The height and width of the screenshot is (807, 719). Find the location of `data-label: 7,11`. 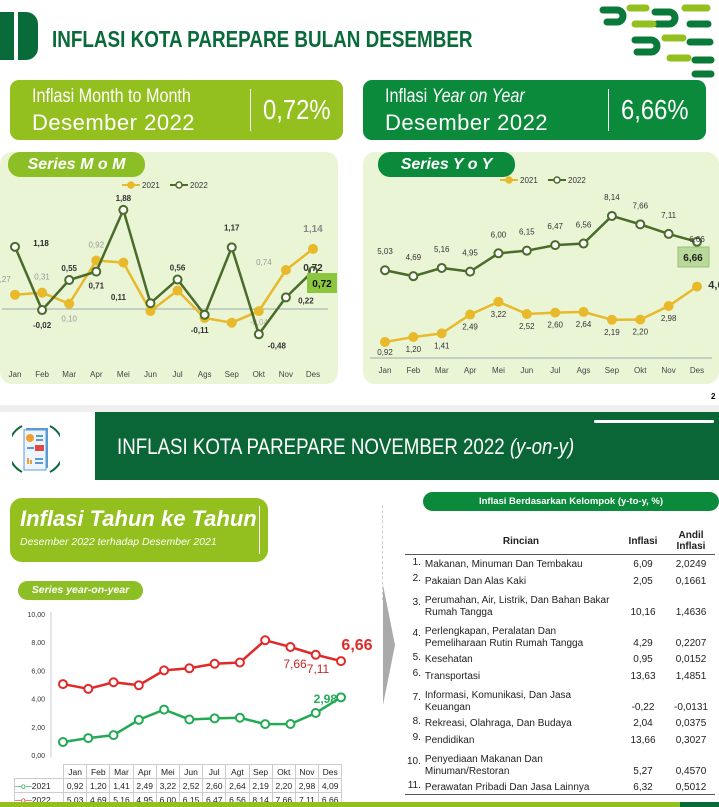

data-label: 7,11 is located at coordinates (669, 215).